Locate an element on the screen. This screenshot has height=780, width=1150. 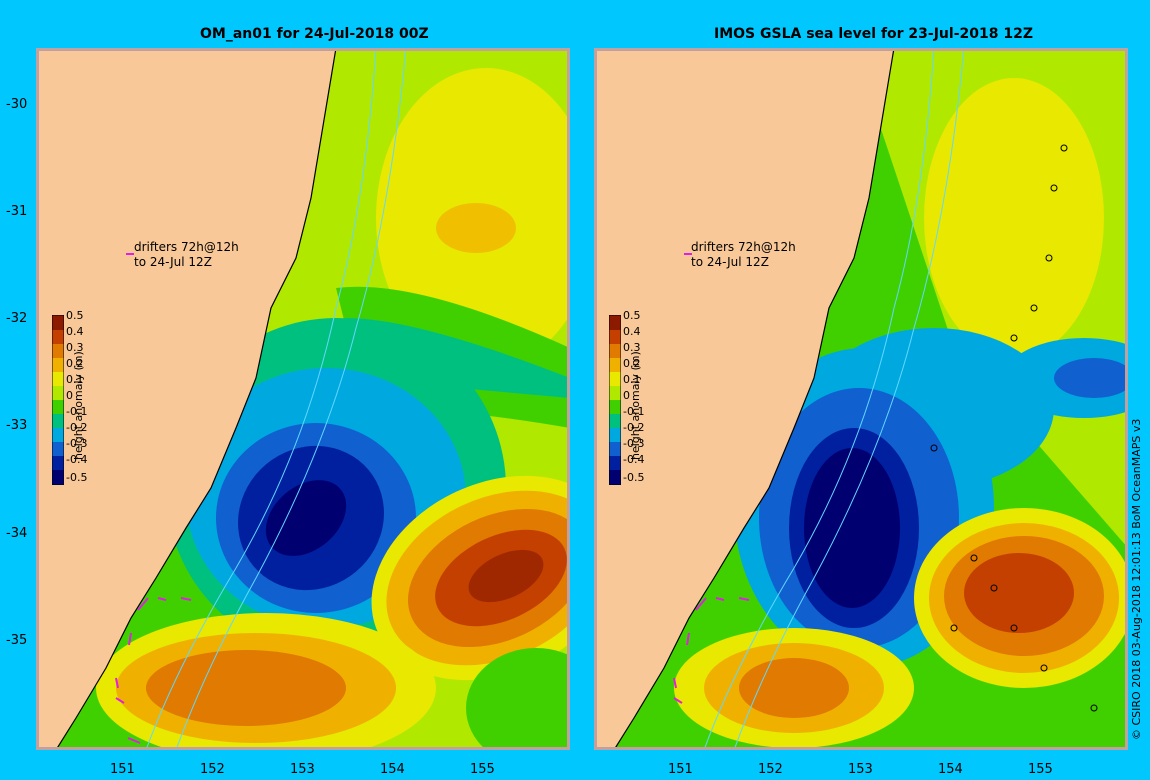
right-colorbar-swatches is located at coordinates (615, 400).